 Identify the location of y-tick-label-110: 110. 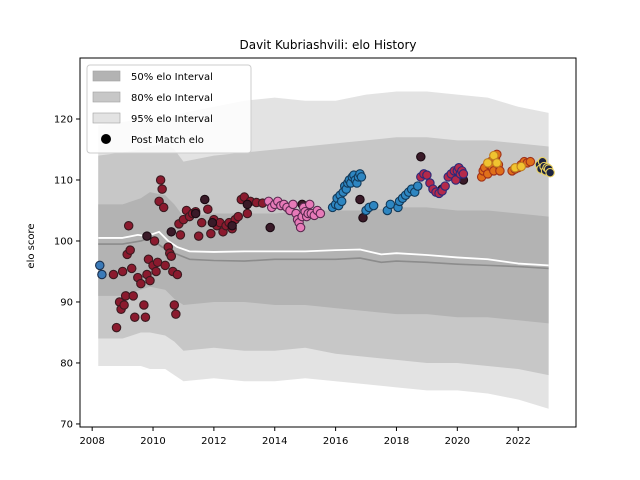
(63, 180).